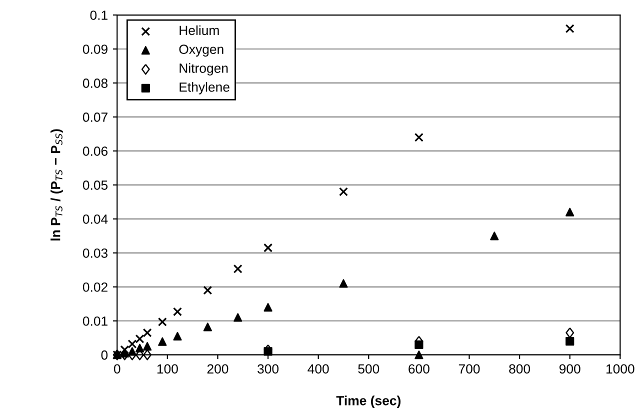 The width and height of the screenshot is (640, 417). I want to click on y-tick-label: 0.04, so click(95, 219).